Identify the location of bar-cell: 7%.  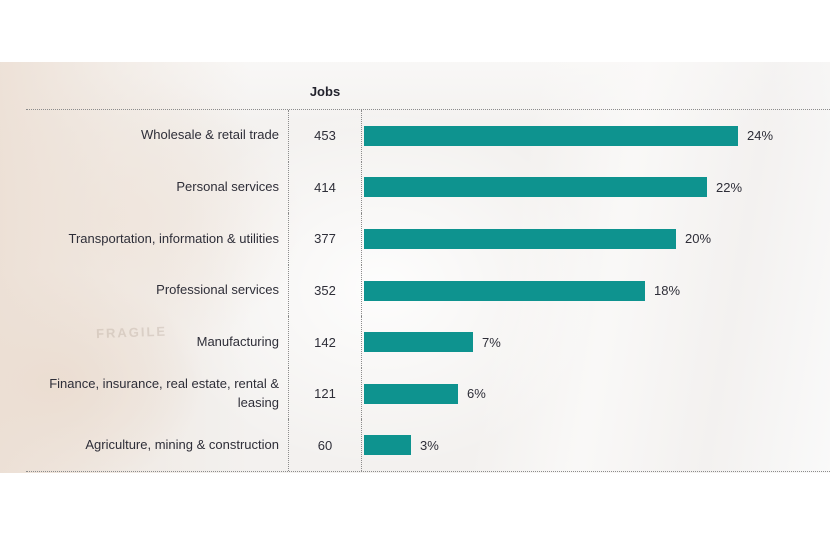
(596, 342).